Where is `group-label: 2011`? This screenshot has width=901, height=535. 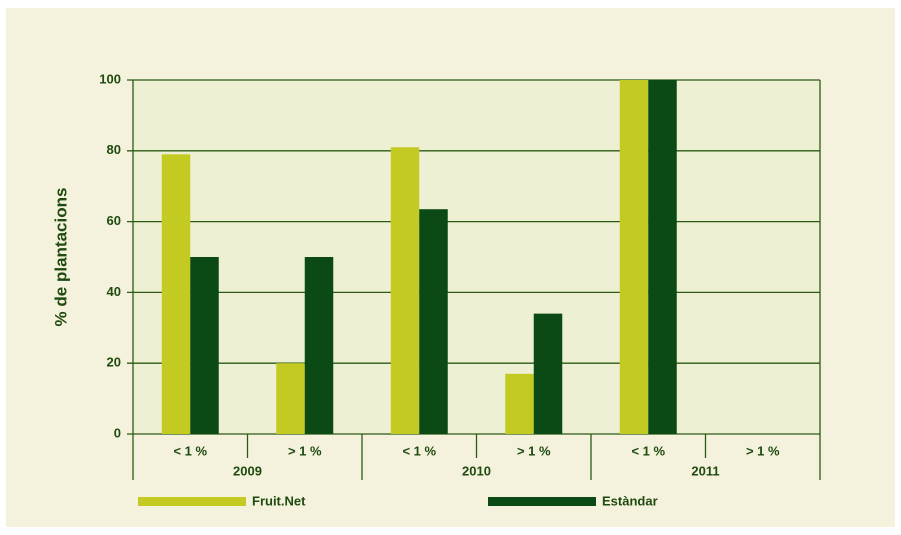
group-label: 2011 is located at coordinates (705, 470).